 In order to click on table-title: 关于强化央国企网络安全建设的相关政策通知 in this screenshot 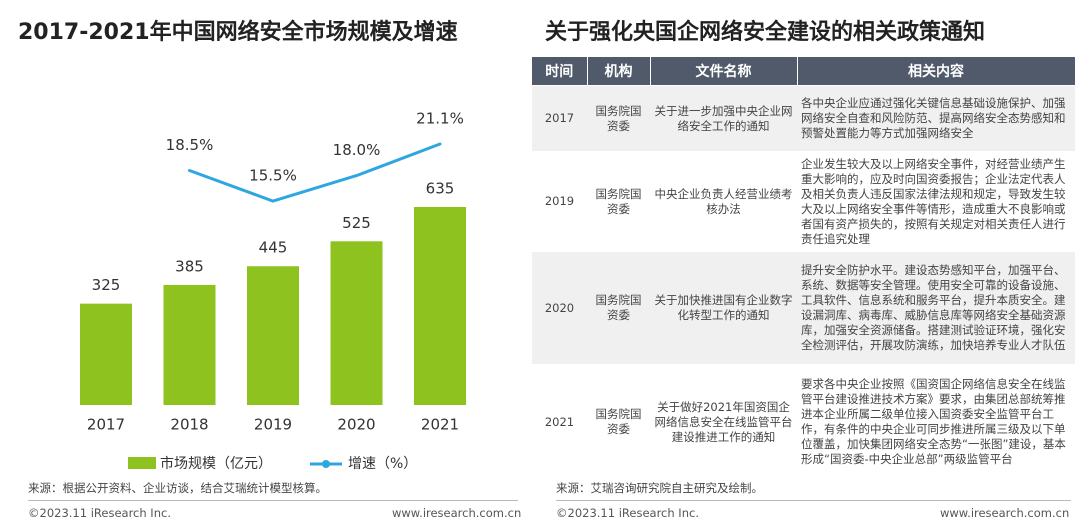, I will do `click(765, 32)`.